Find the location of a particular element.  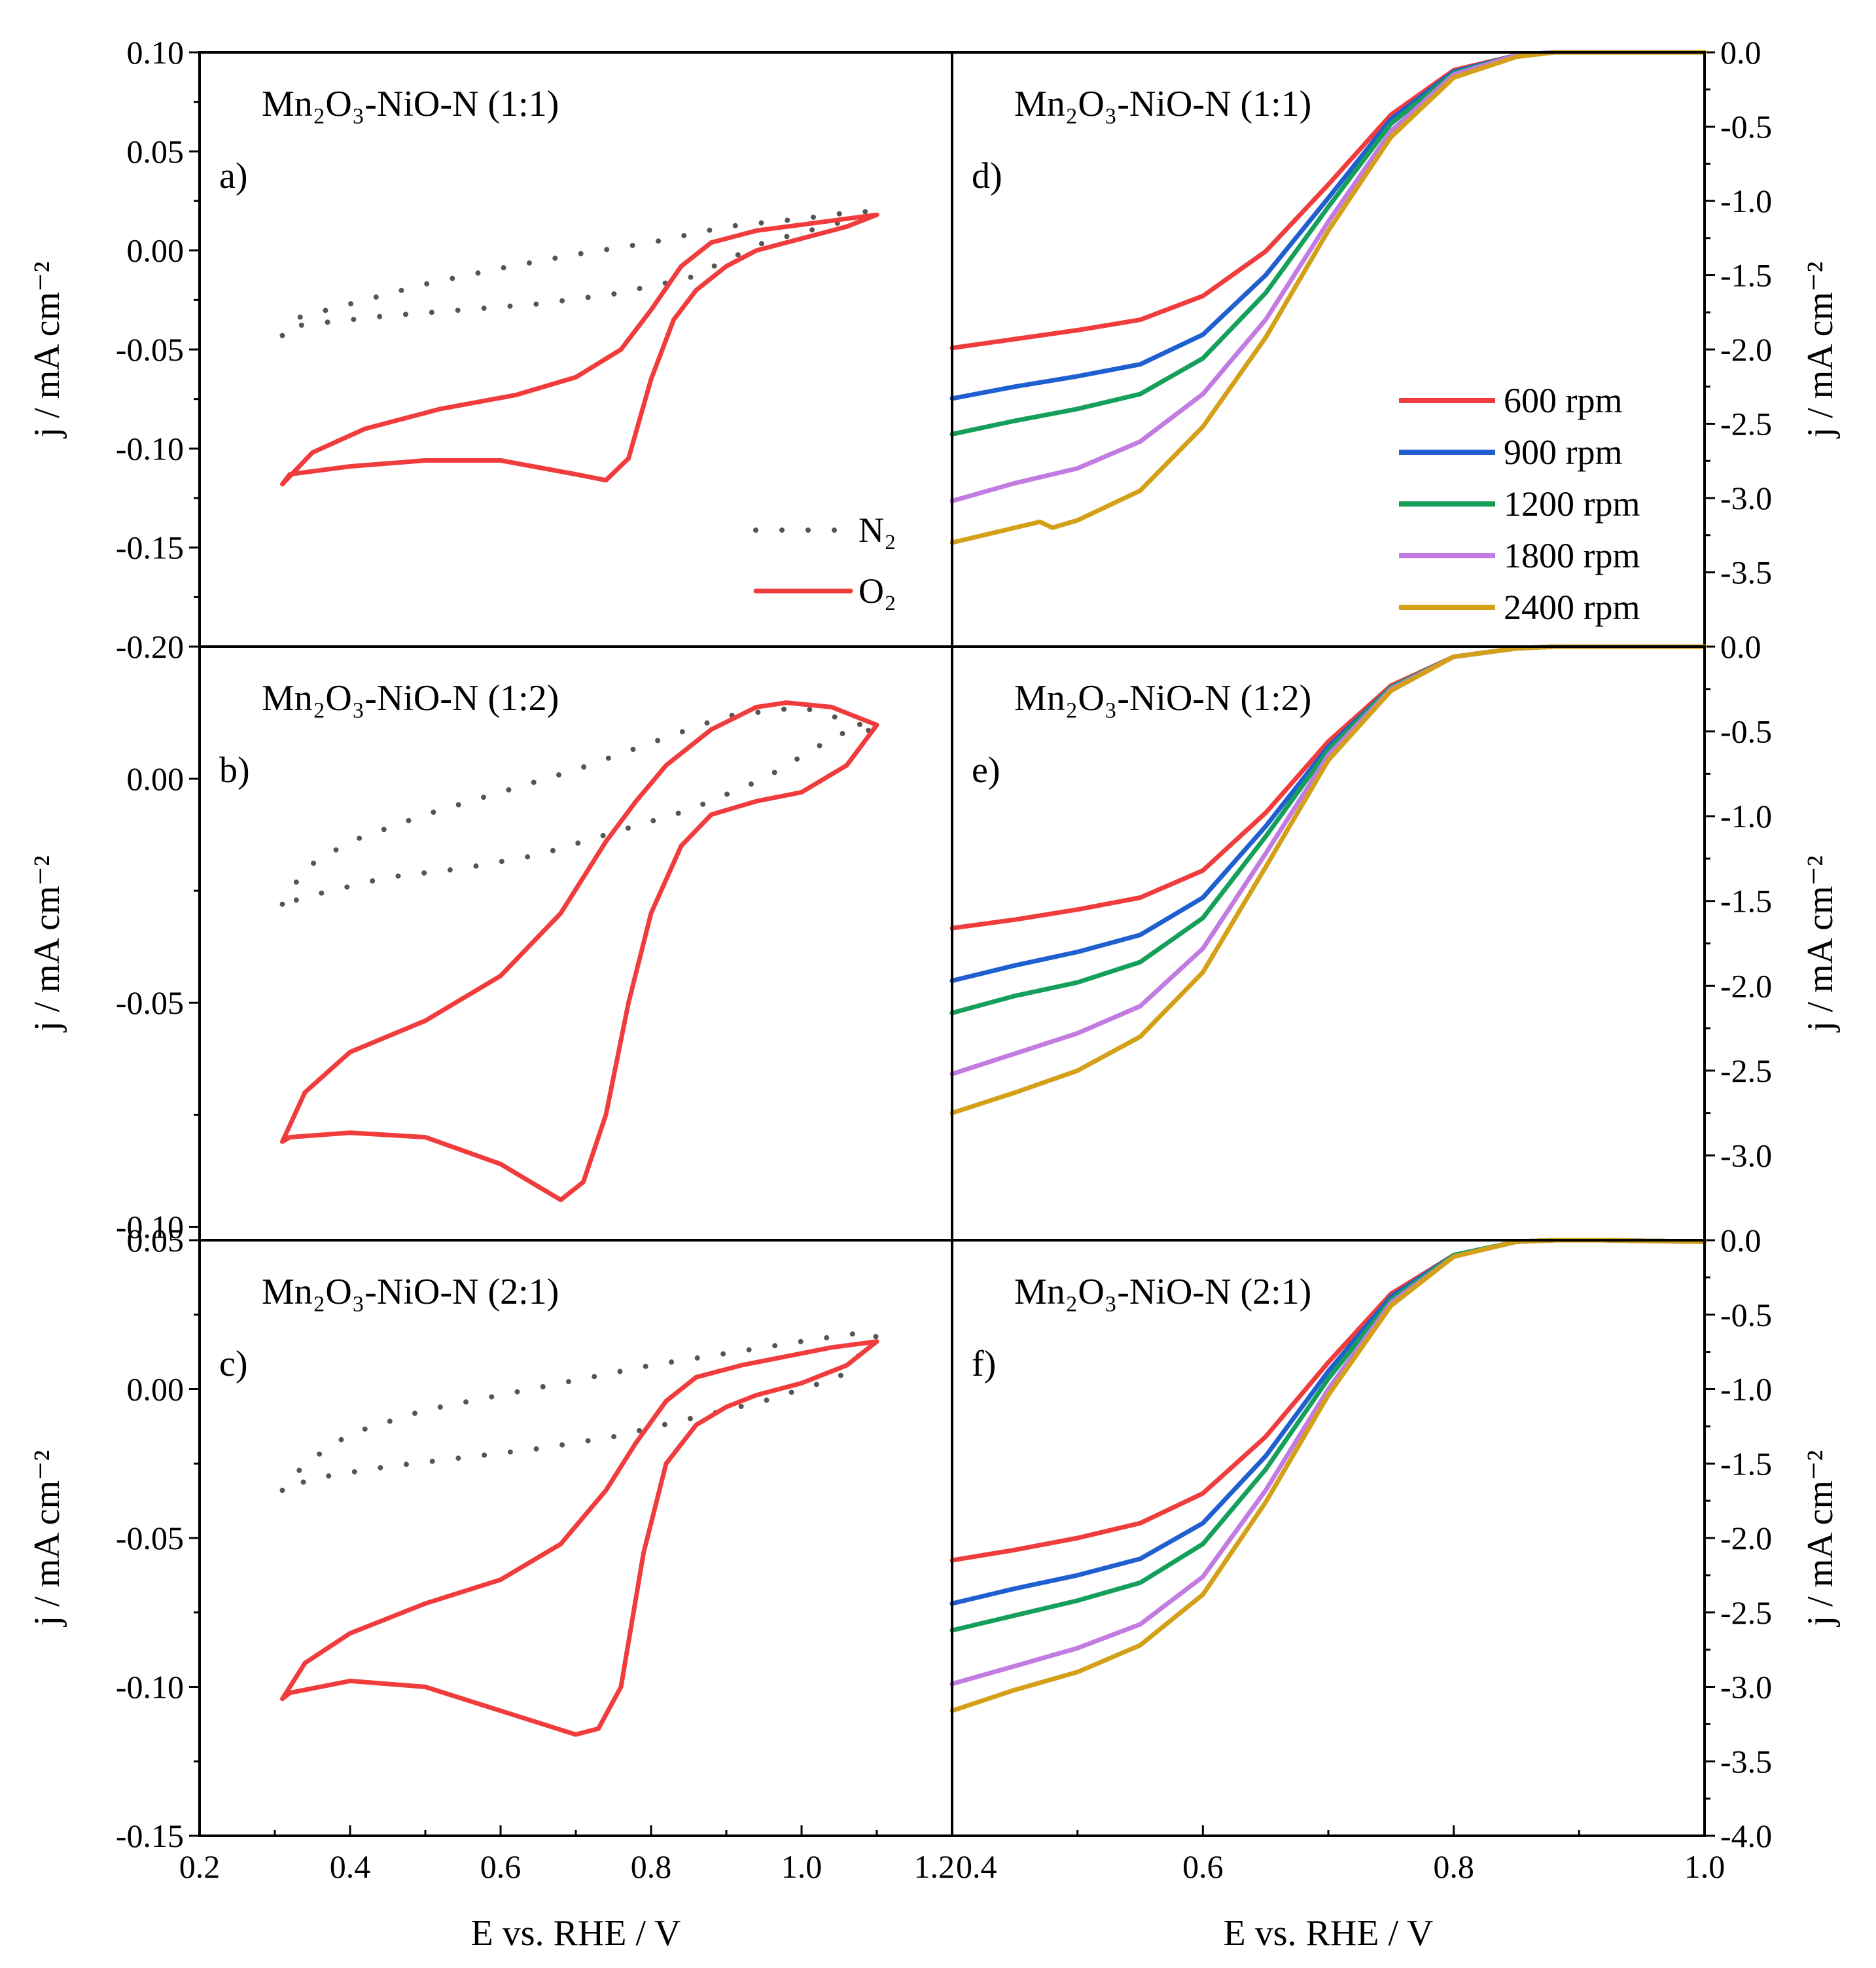

panel-b: 0.00 -0.05 -0.10 Mn₂O₃-NiO-N (1:2) b) is located at coordinates (534, 945).